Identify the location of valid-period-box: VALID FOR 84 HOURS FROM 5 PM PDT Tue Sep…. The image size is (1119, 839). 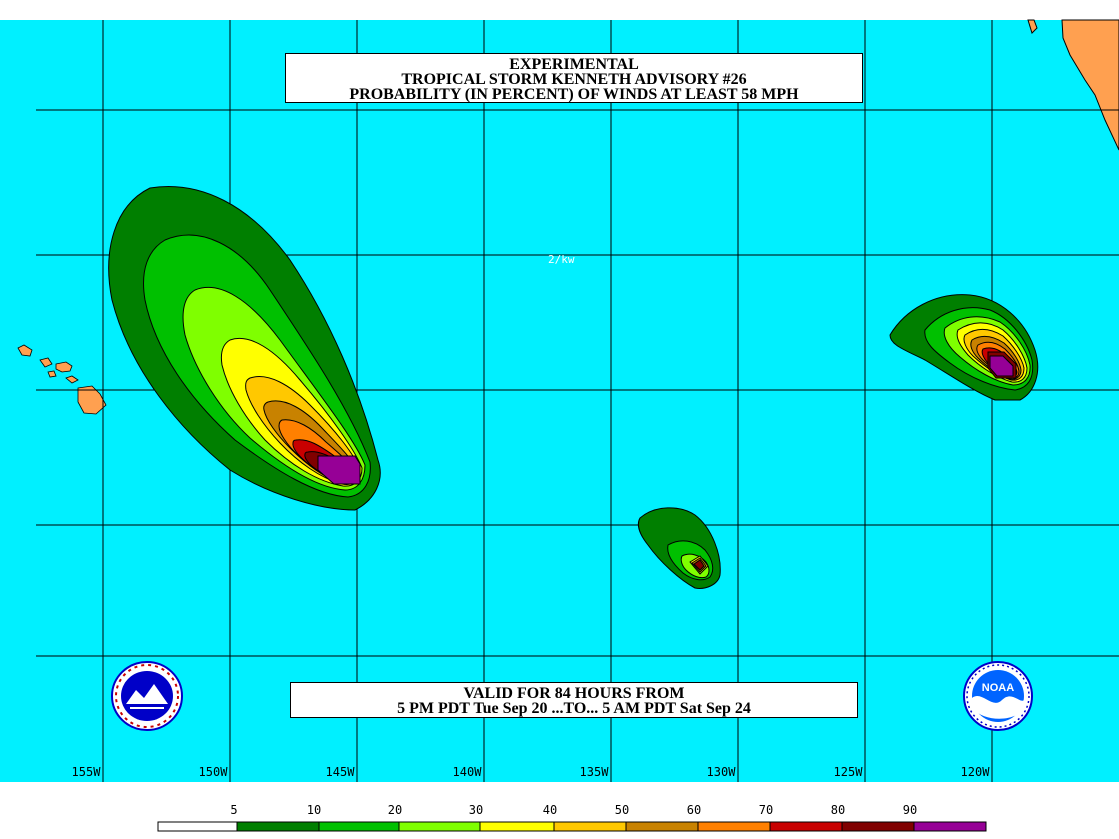
(574, 700).